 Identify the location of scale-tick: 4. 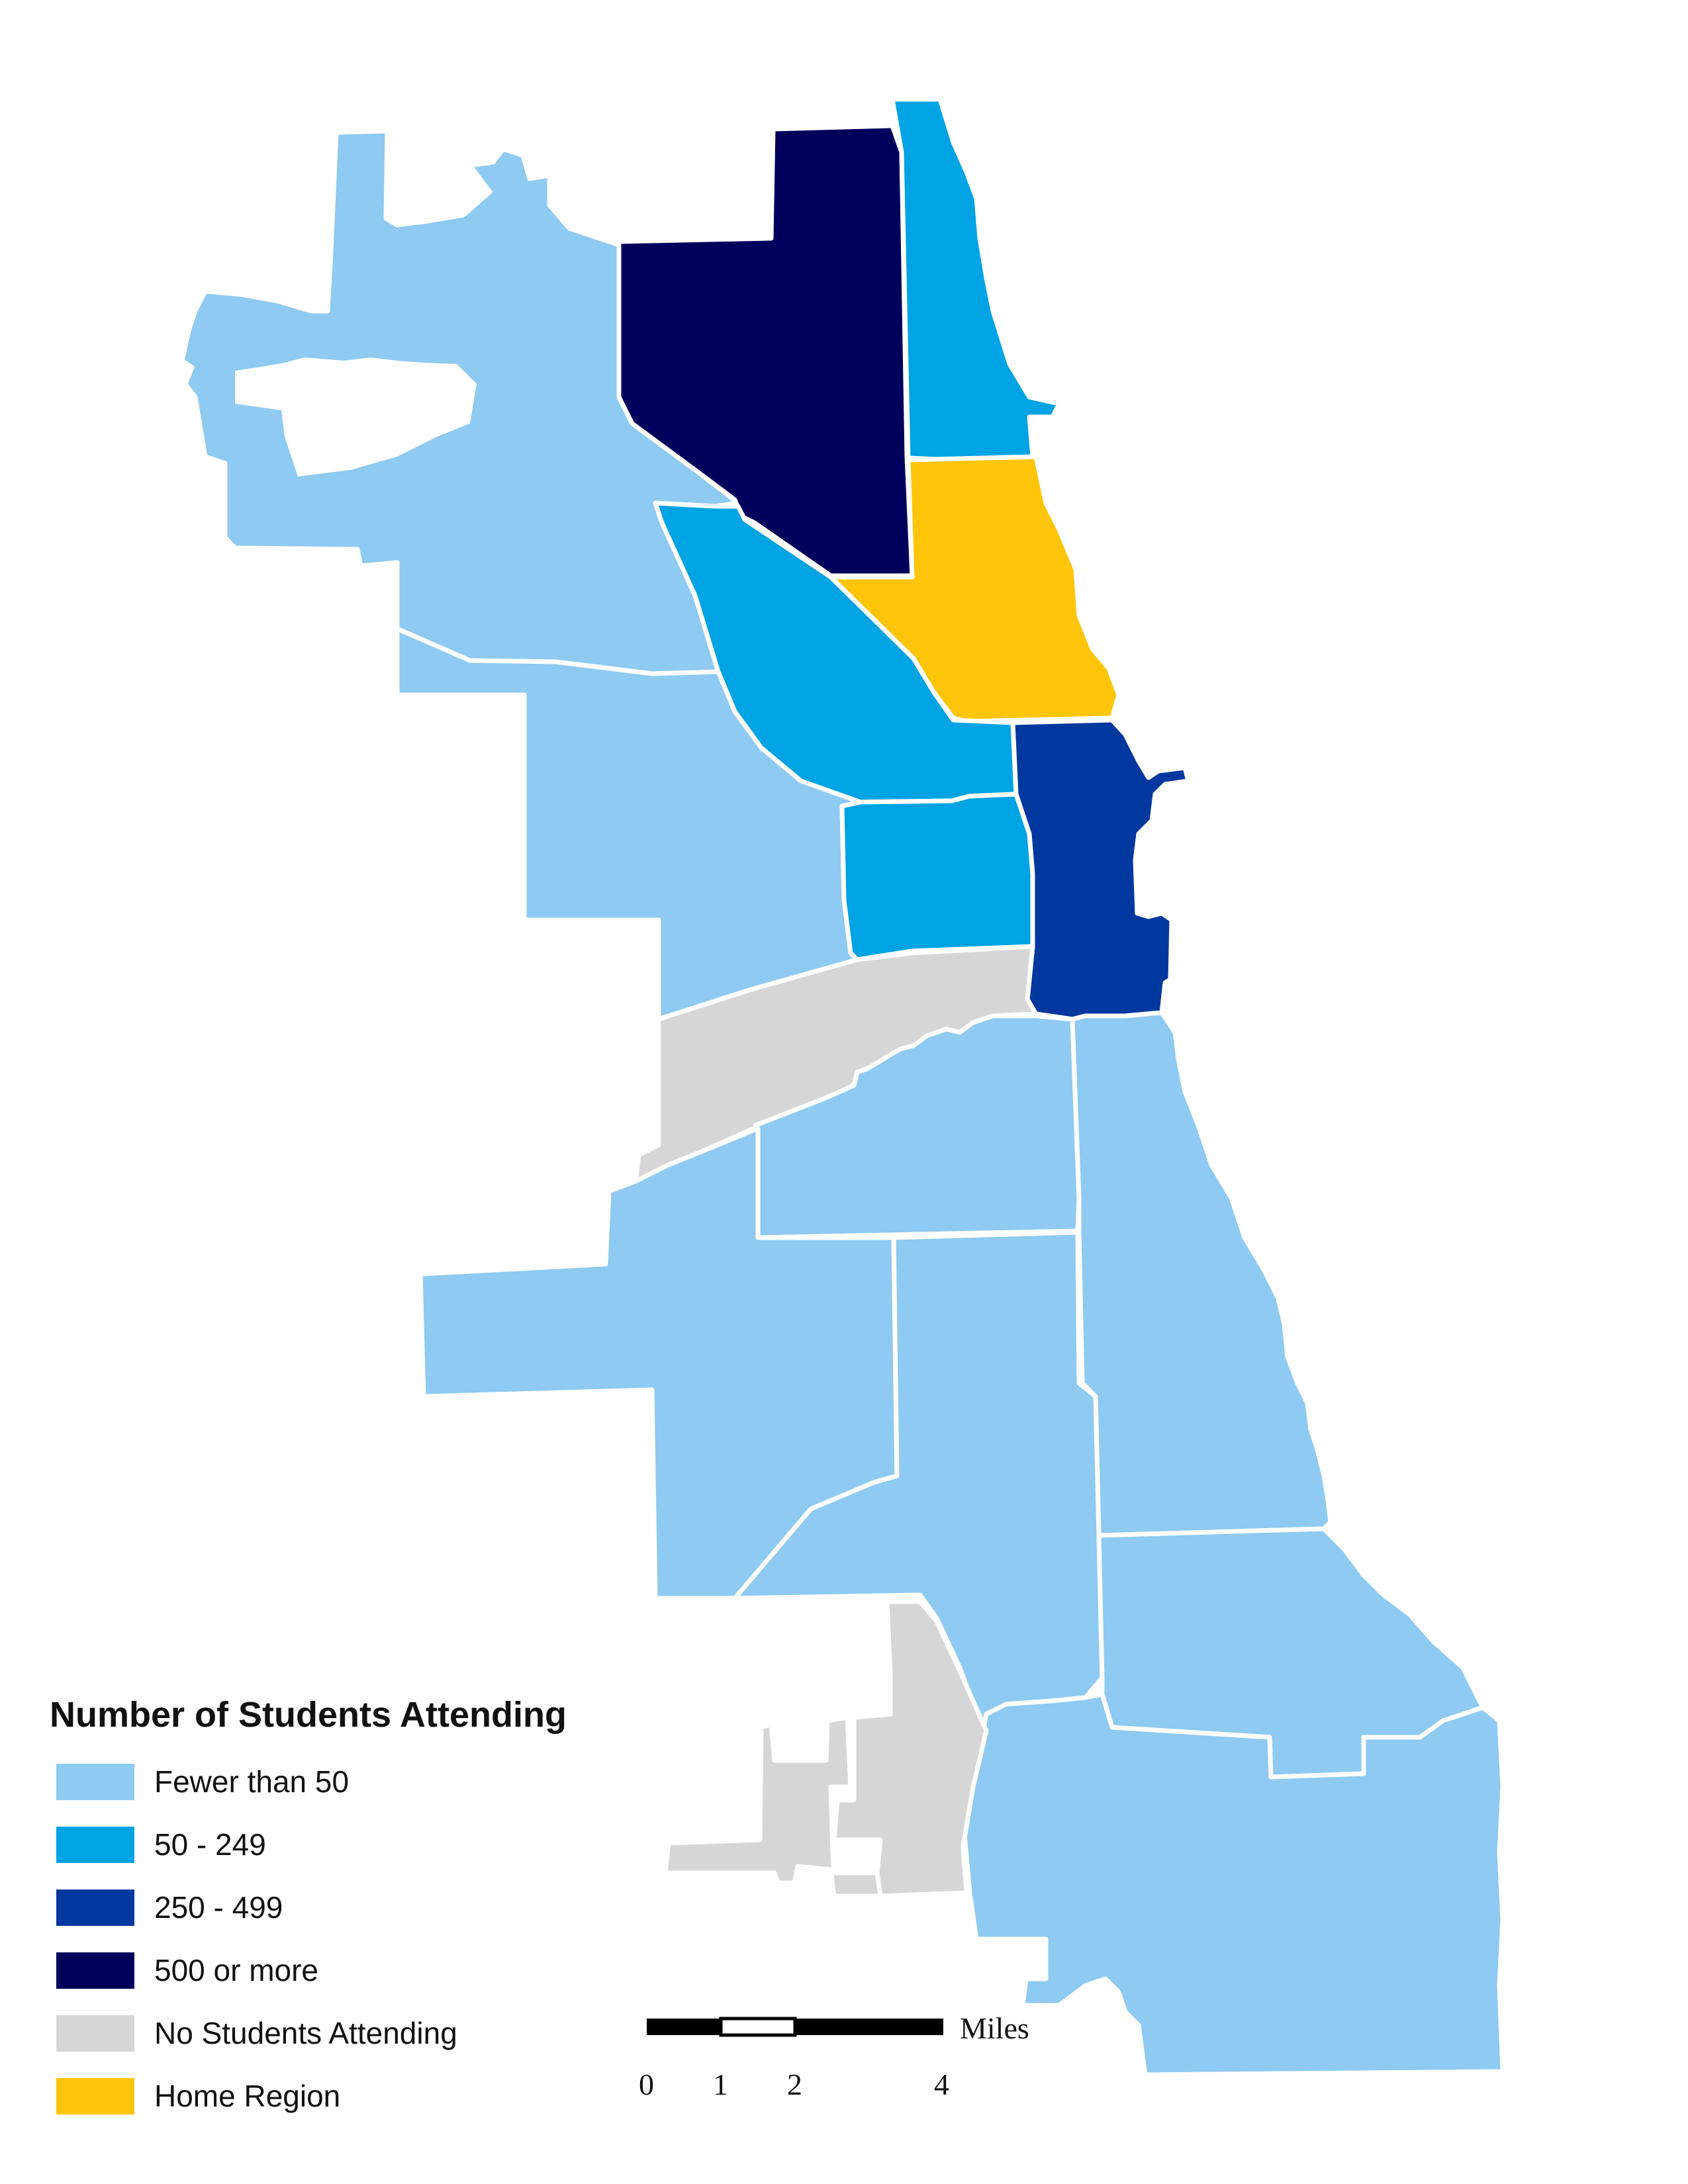
(941, 2084).